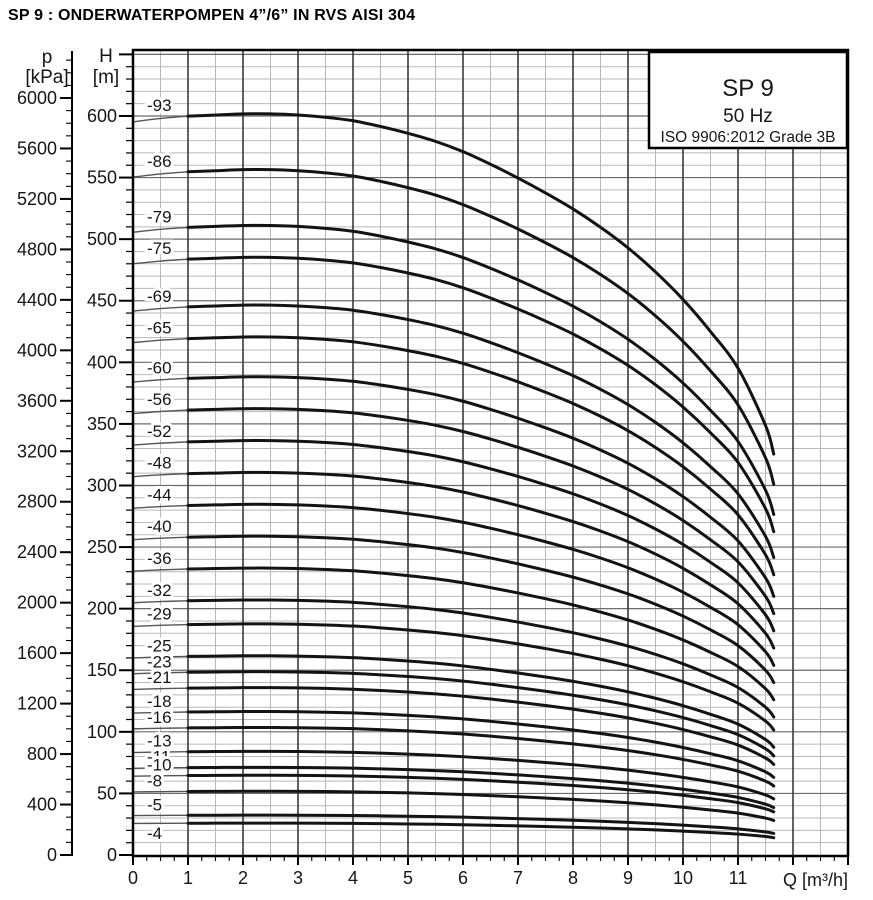 The width and height of the screenshot is (873, 900). I want to click on h-axis-tick-label: 600, so click(102, 116).